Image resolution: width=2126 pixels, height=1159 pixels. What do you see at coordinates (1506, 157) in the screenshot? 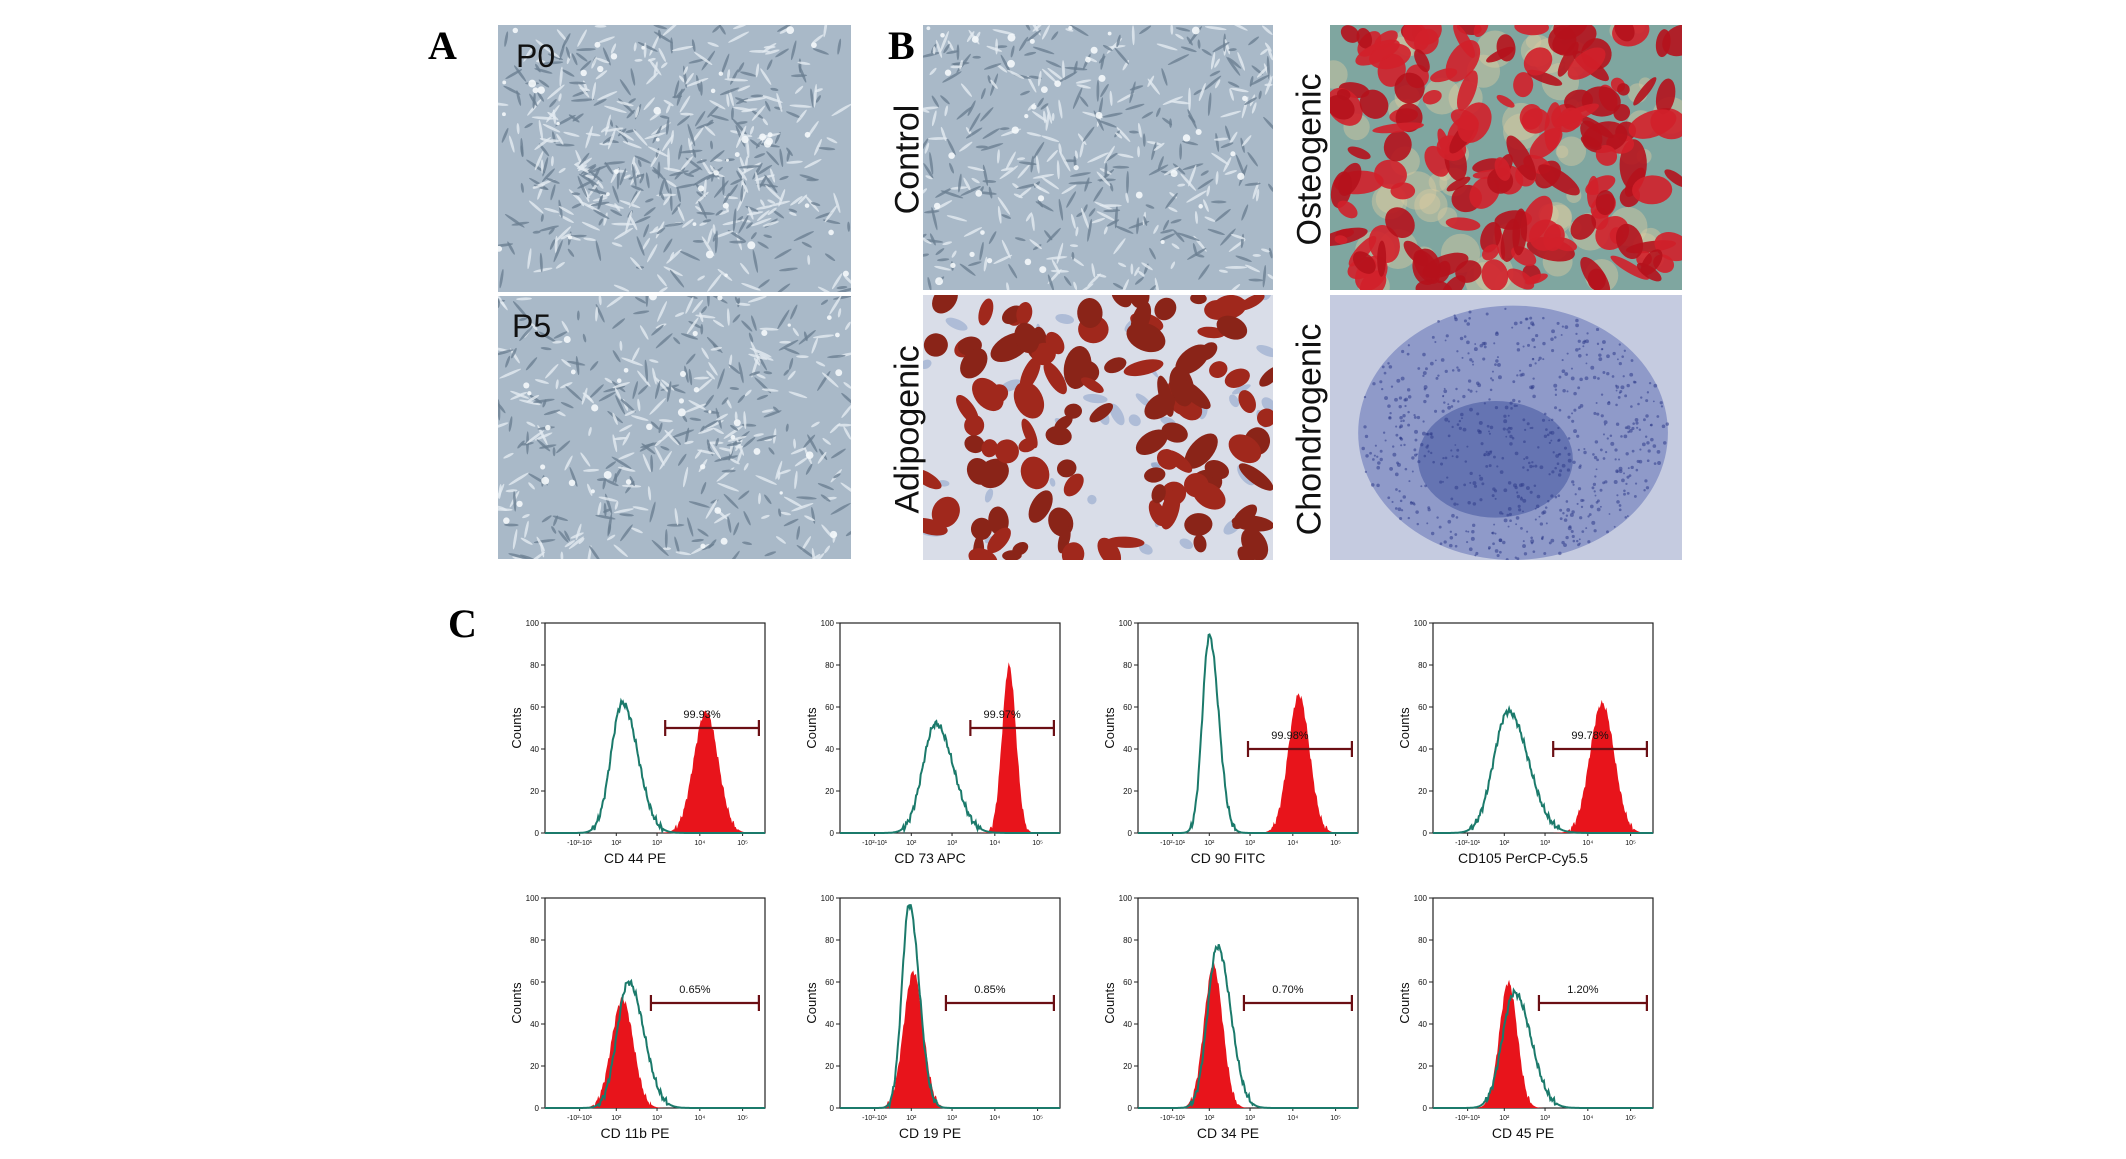
I see `micrograph-osteogenic` at bounding box center [1506, 157].